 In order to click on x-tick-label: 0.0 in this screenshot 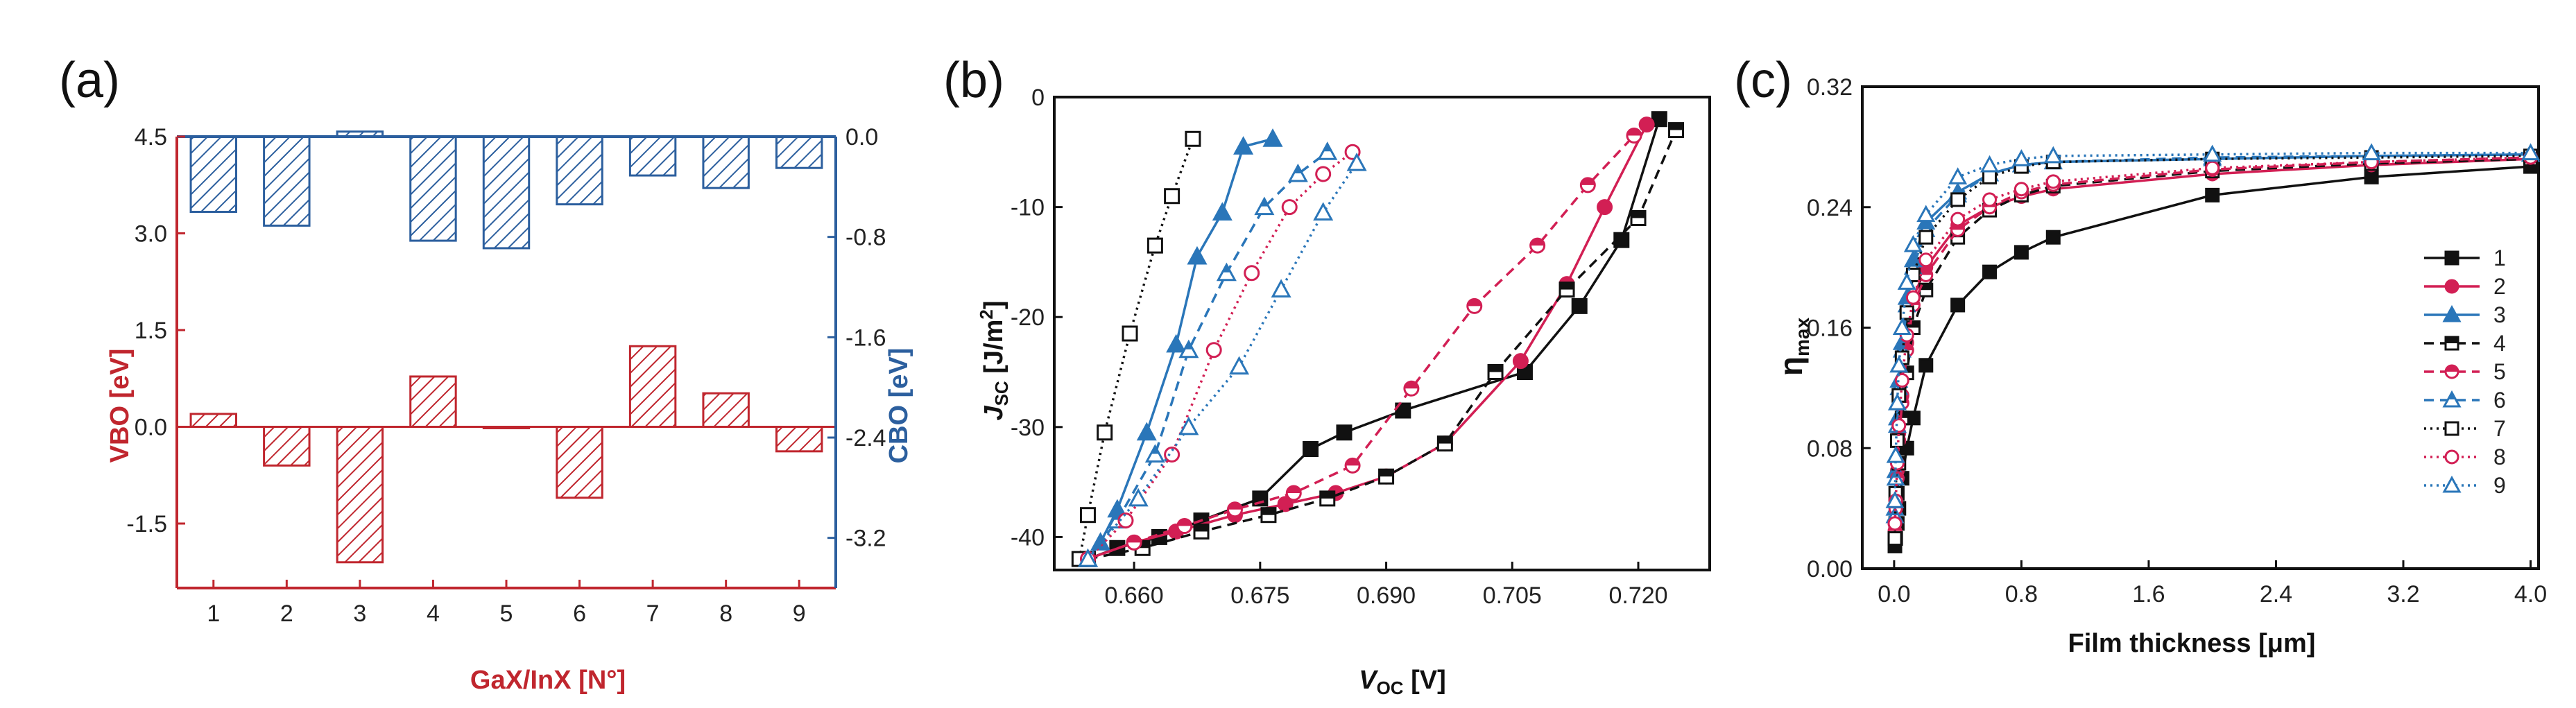, I will do `click(1894, 594)`.